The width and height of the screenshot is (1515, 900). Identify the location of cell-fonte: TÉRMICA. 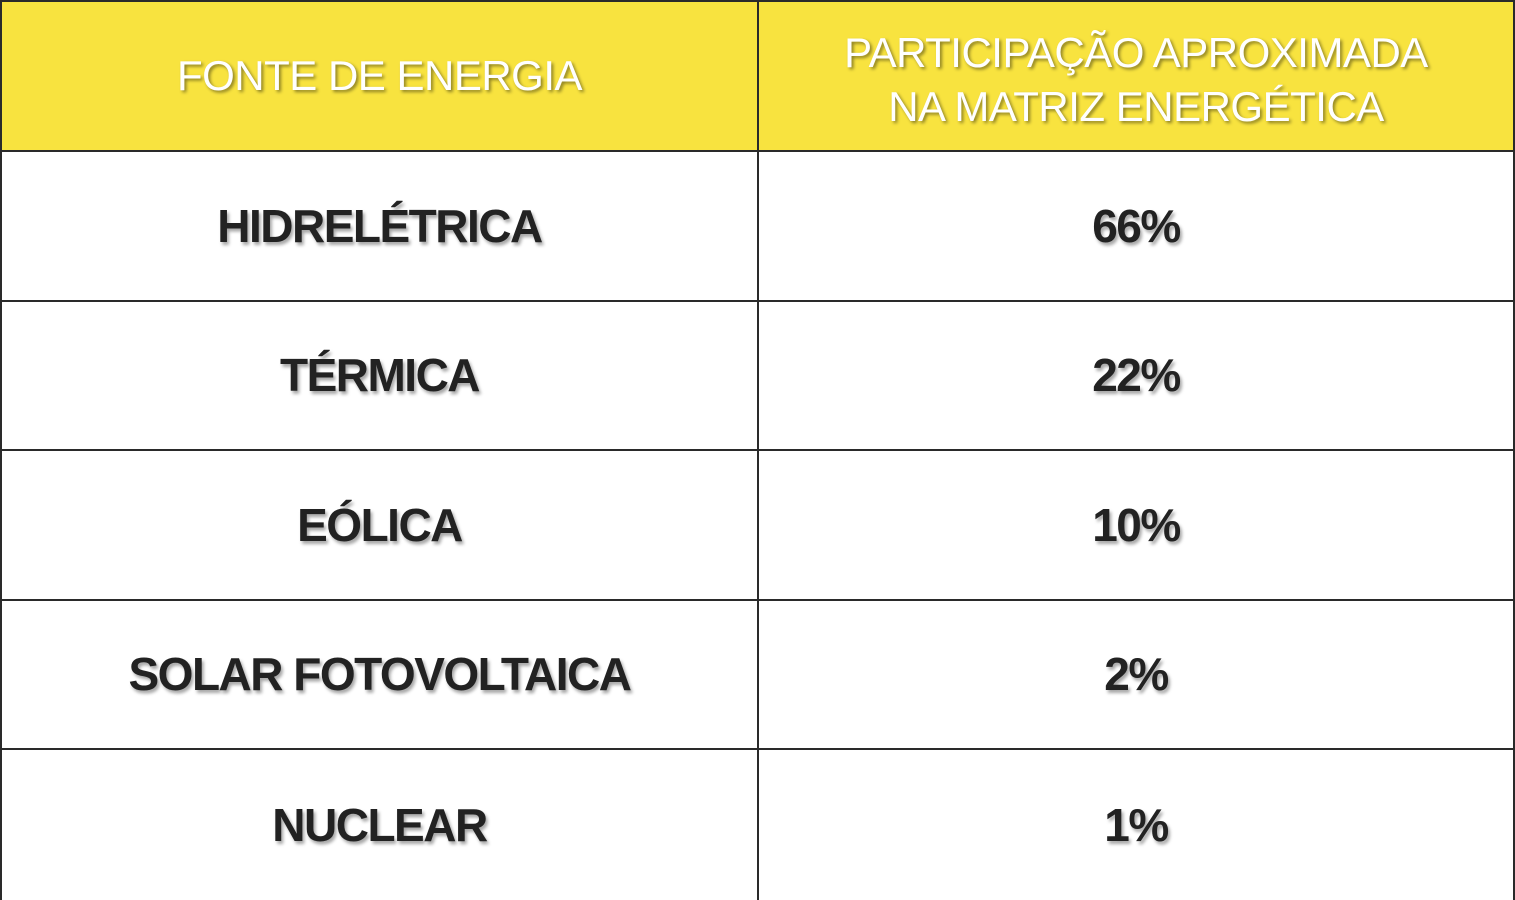
(380, 375).